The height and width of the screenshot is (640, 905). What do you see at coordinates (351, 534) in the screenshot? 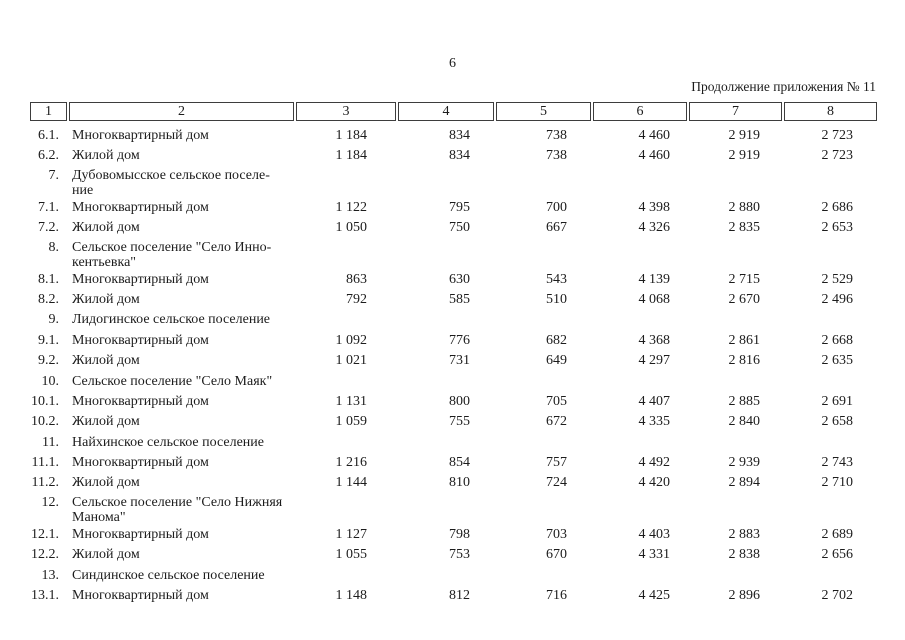
I see `row-value: 1 127` at bounding box center [351, 534].